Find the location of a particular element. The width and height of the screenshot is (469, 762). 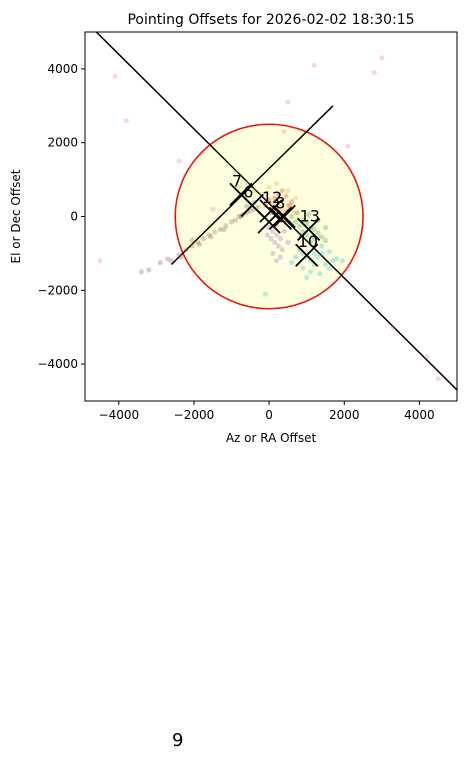

marker-label-12: 12 is located at coordinates (272, 197).